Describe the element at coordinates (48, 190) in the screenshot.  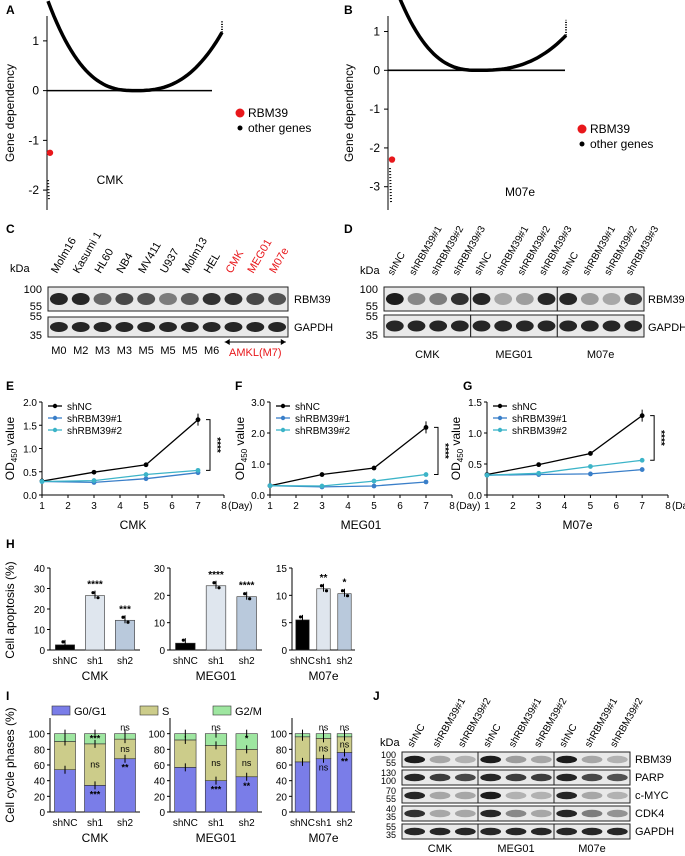
I see `gene-tail-low` at that location.